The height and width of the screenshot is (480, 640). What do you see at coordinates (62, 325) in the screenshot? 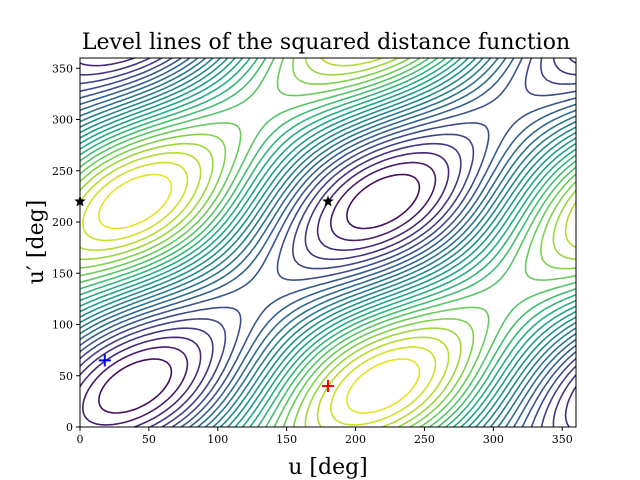
I see `y-tick-label: 100` at bounding box center [62, 325].